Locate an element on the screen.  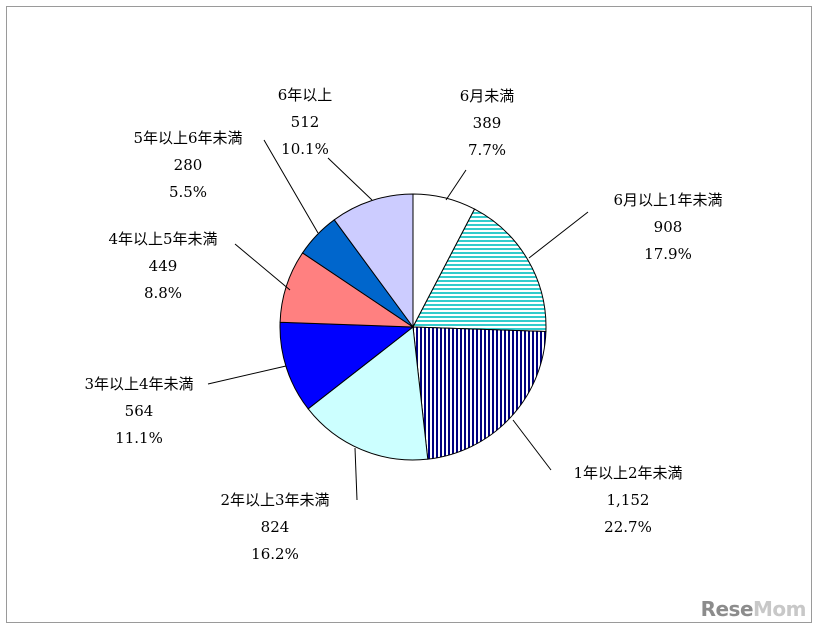
slice-label-name-2: 6月以上1年未満 is located at coordinates (667, 200).